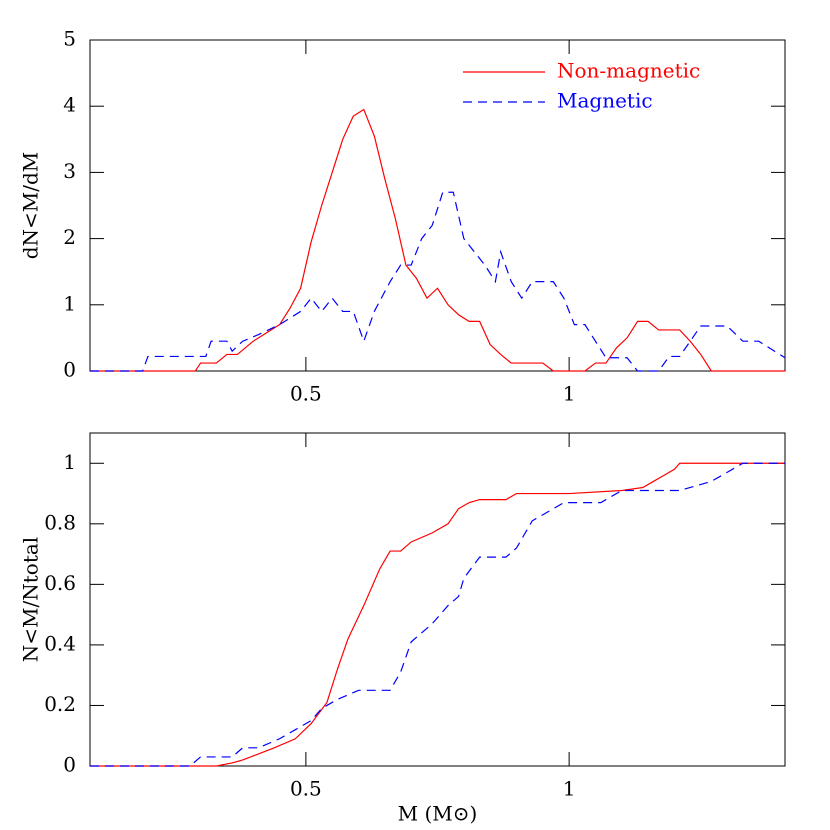 The image size is (830, 830). Describe the element at coordinates (69, 39) in the screenshot. I see `y-tick-label: 5` at that location.